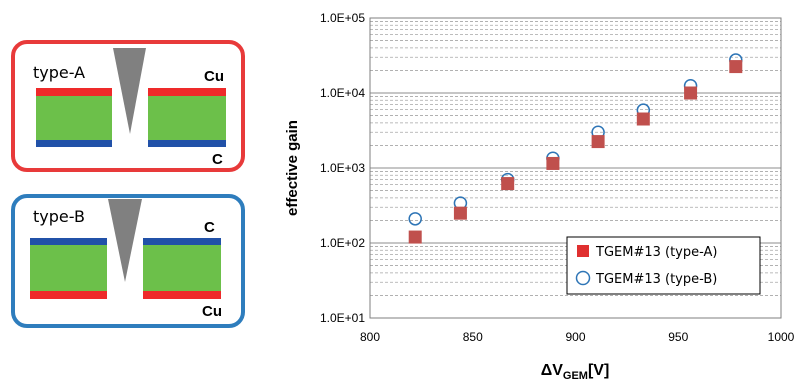 Image resolution: width=803 pixels, height=387 pixels. What do you see at coordinates (370, 337) in the screenshot?
I see `x-tick-label: 800` at bounding box center [370, 337].